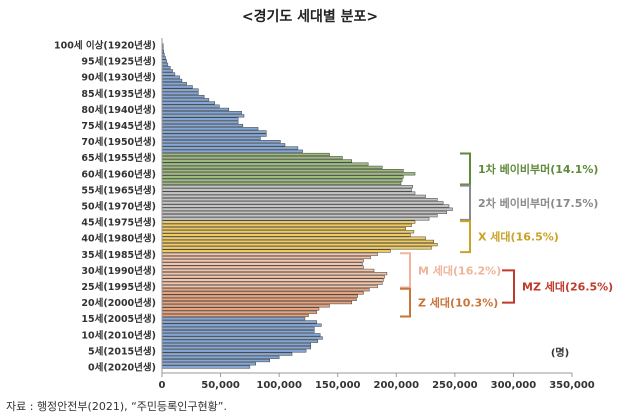 Image resolution: width=620 pixels, height=418 pixels. I want to click on y-tick-label: 90세(1930년생), so click(118, 78).